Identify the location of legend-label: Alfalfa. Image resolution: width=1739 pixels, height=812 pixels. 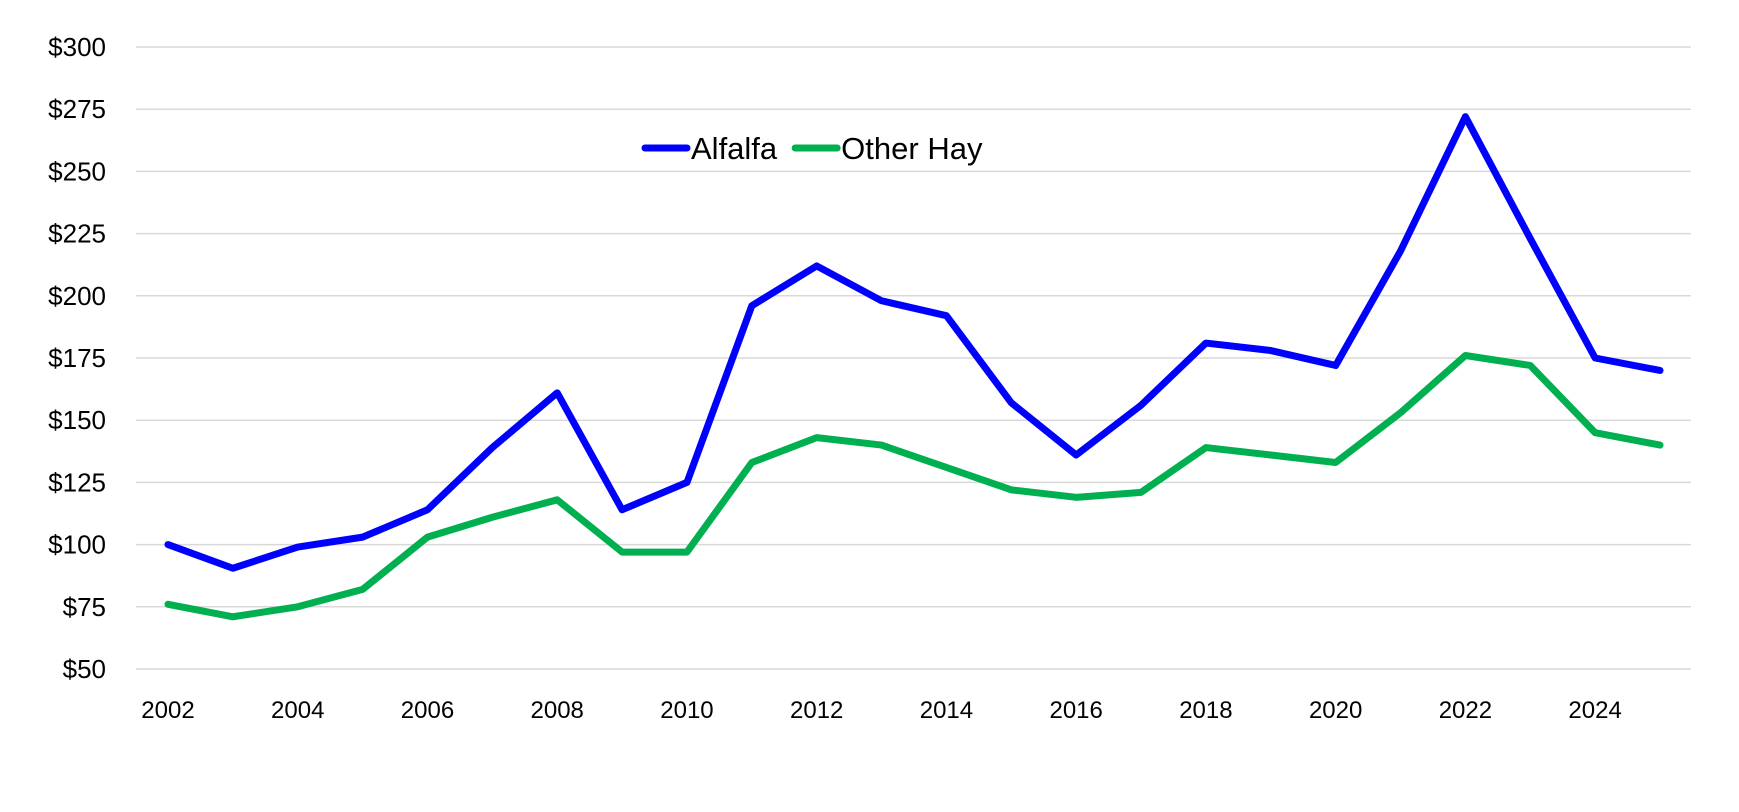
(734, 148).